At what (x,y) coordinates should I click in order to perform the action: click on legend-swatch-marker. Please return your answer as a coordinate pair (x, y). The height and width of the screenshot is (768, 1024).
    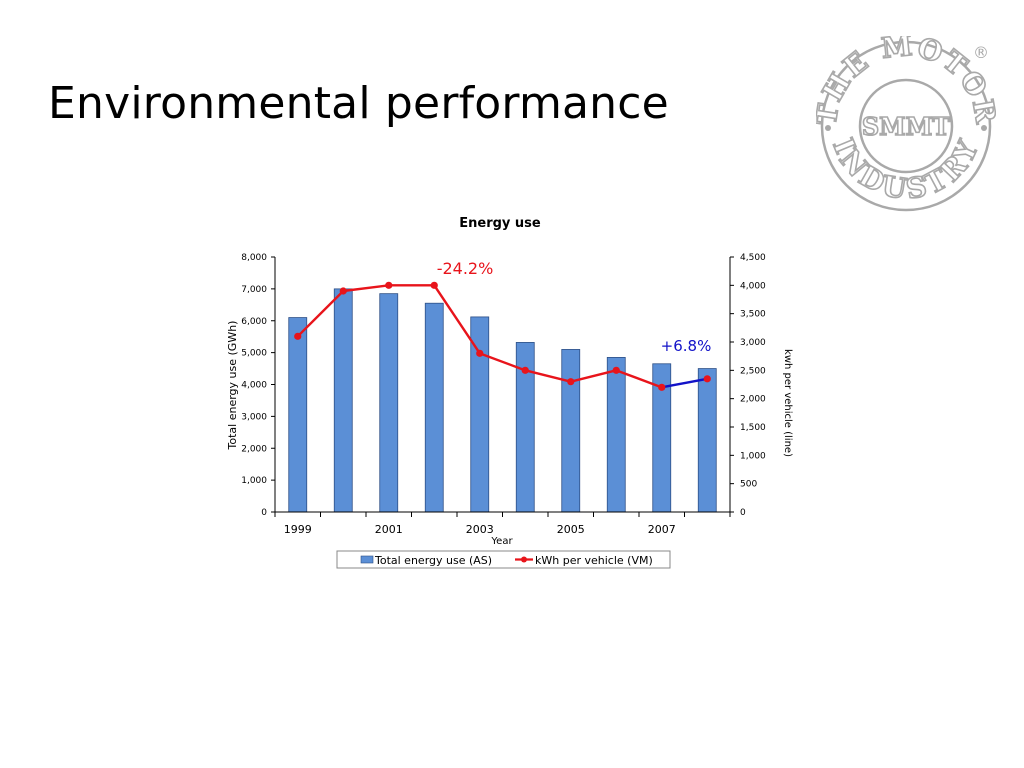
    Looking at the image, I should click on (524, 559).